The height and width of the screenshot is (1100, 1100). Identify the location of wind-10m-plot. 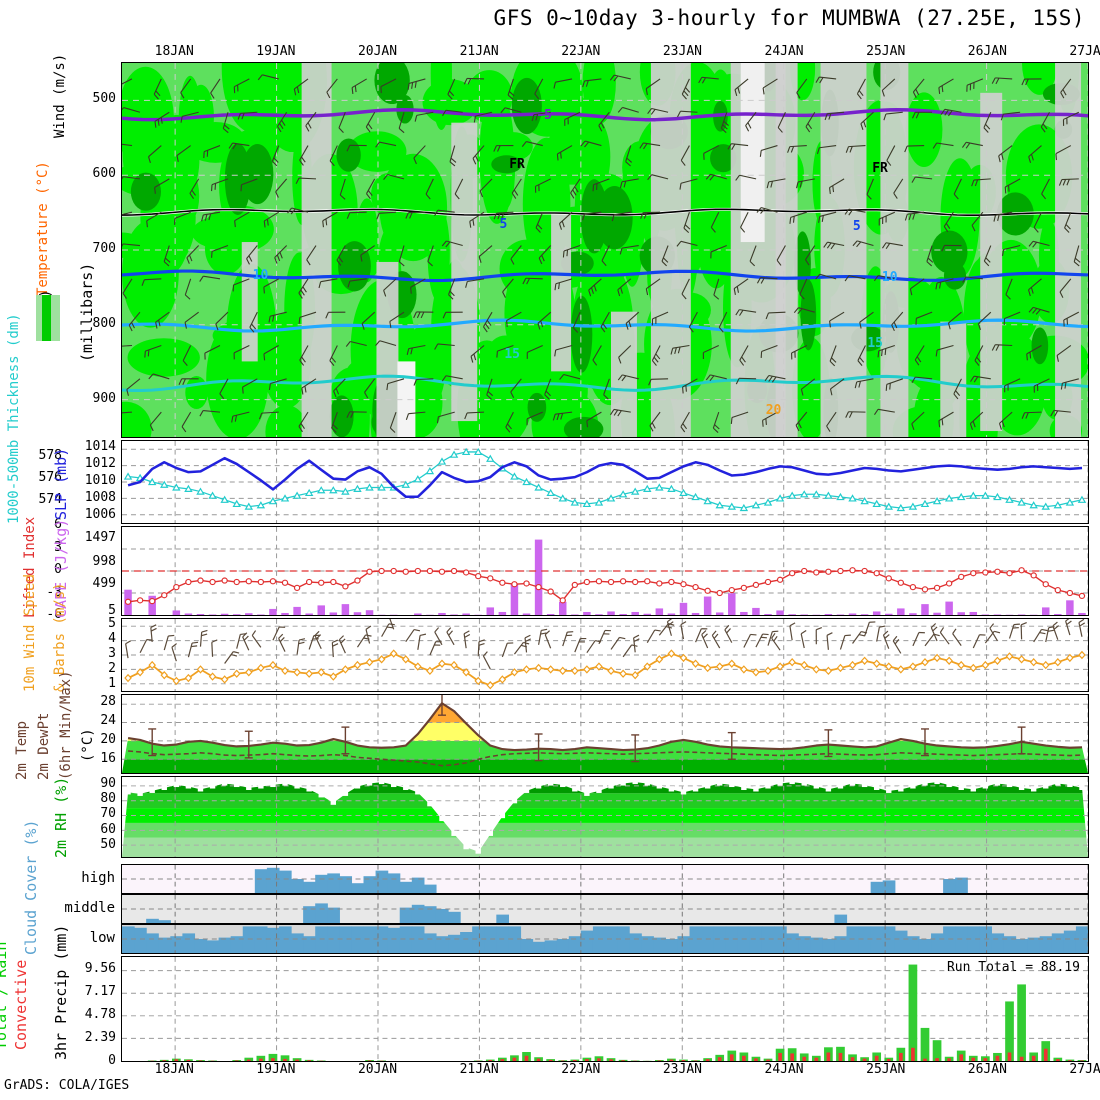
(605, 655).